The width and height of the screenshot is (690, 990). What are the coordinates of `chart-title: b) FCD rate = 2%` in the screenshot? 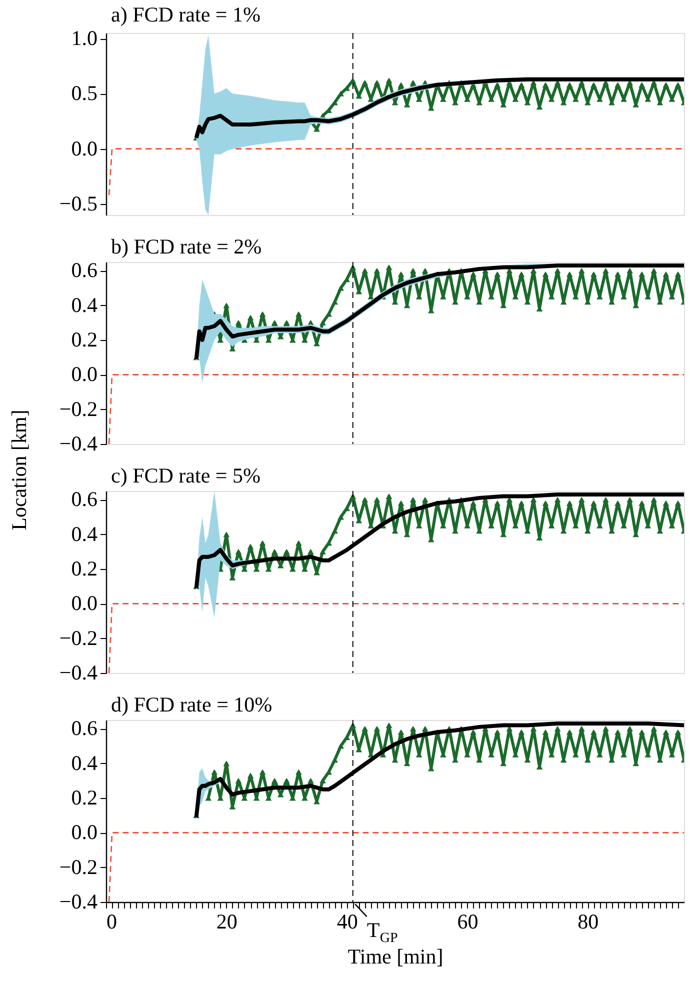 It's located at (186, 246).